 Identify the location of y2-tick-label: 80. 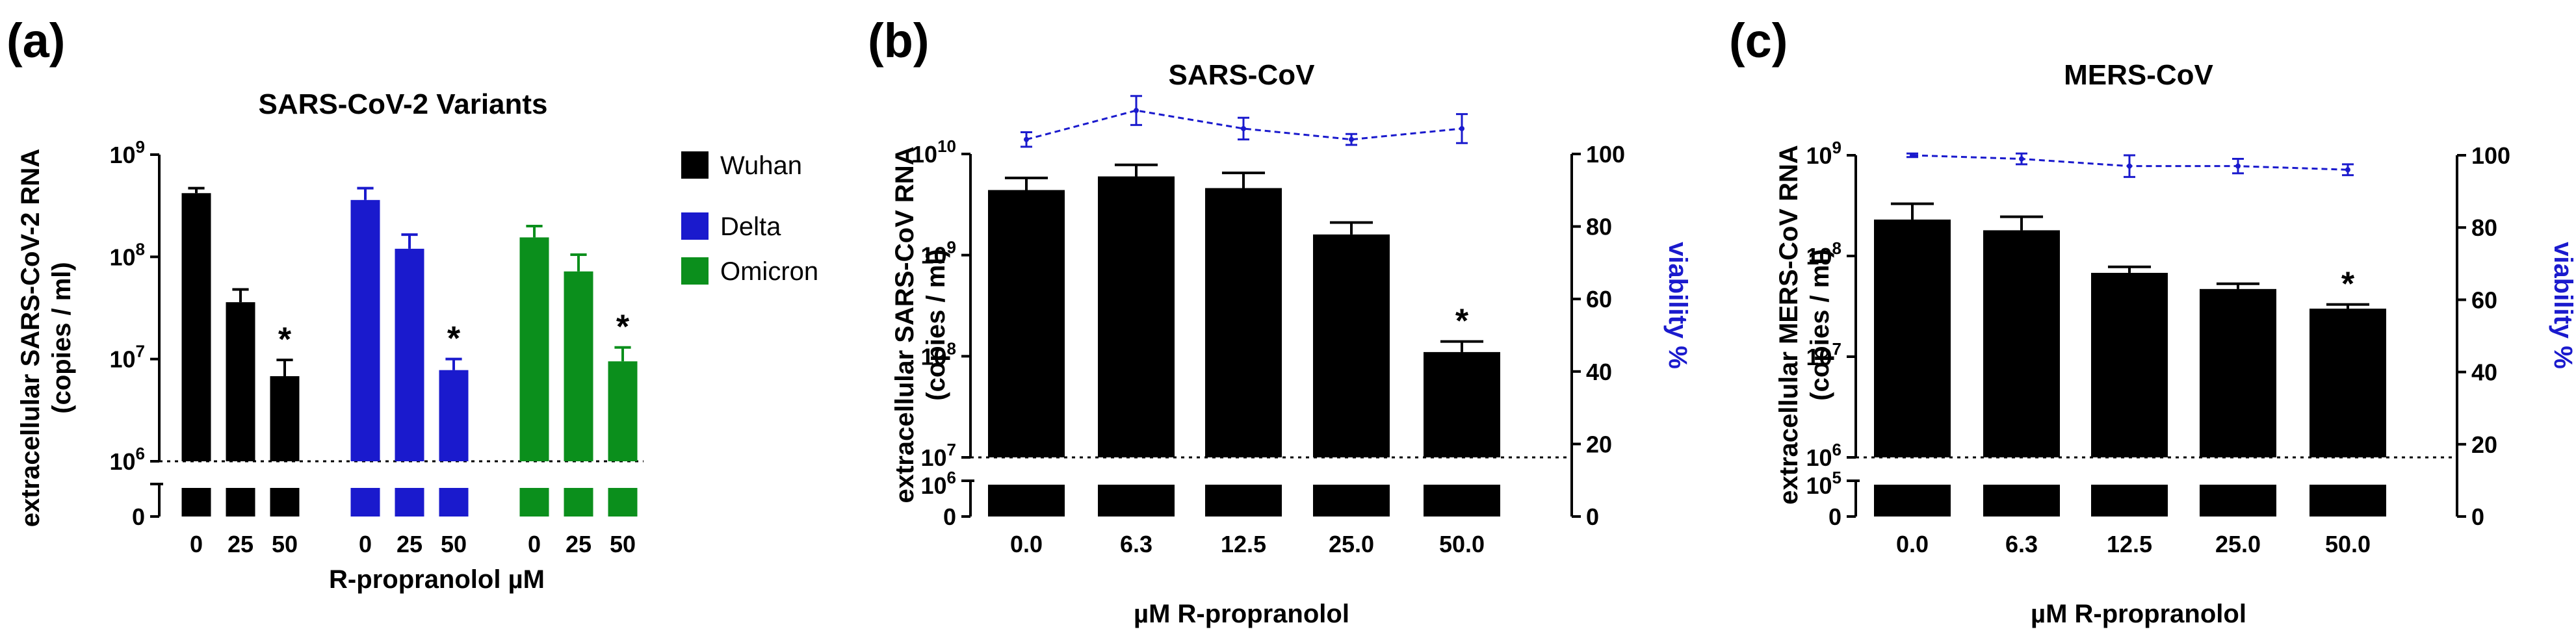
(2484, 227).